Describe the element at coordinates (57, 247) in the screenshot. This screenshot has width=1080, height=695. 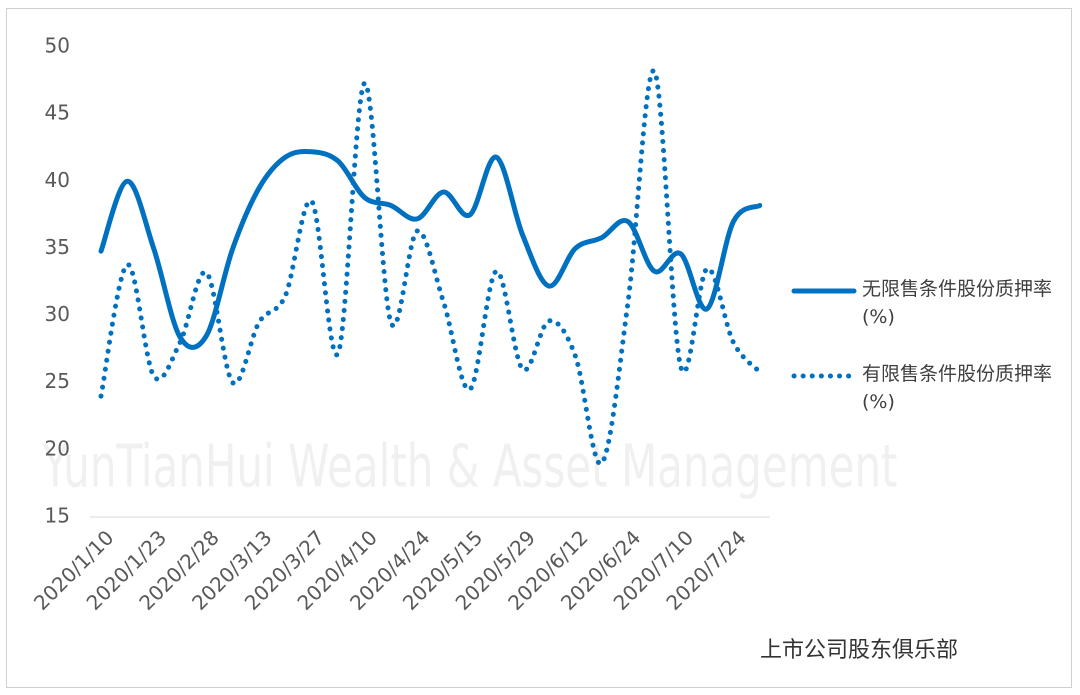
I see `y-tick-label: 35` at that location.